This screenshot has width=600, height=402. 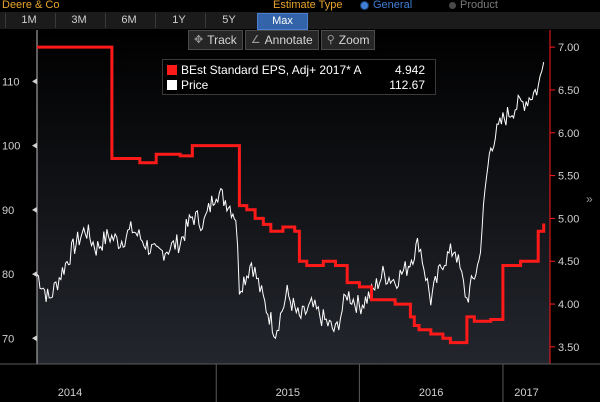 What do you see at coordinates (31, 5) in the screenshot?
I see `security-title: Deere & Co` at bounding box center [31, 5].